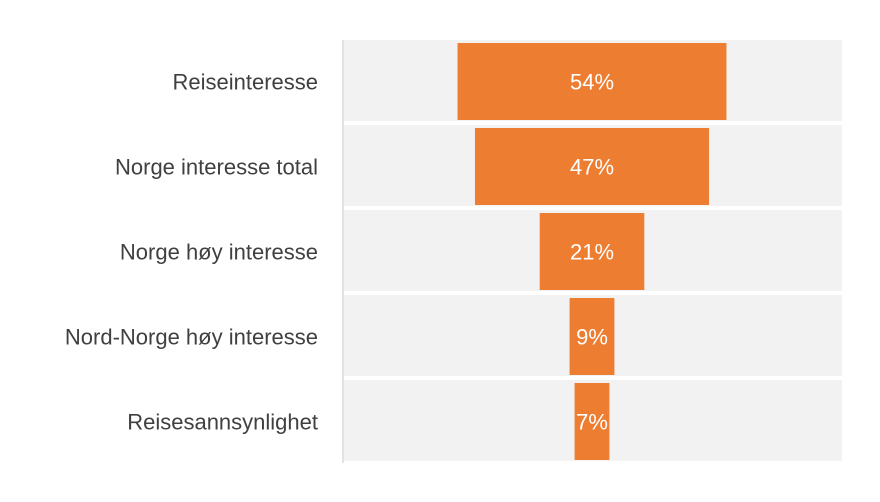  Describe the element at coordinates (245, 82) in the screenshot. I see `category-label: Reiseinteresse` at that location.